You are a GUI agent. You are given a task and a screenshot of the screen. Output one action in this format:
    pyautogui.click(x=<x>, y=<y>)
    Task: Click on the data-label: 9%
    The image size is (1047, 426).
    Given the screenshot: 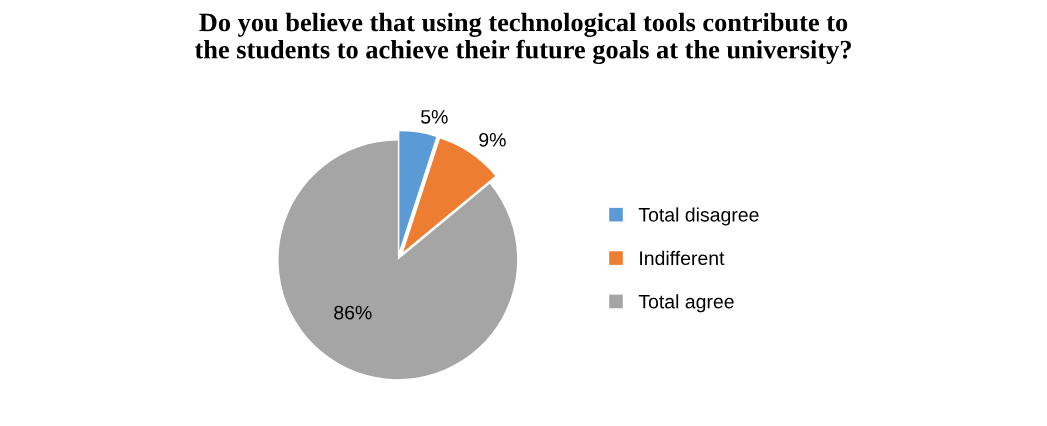 What is the action you would take?
    pyautogui.click(x=492, y=139)
    